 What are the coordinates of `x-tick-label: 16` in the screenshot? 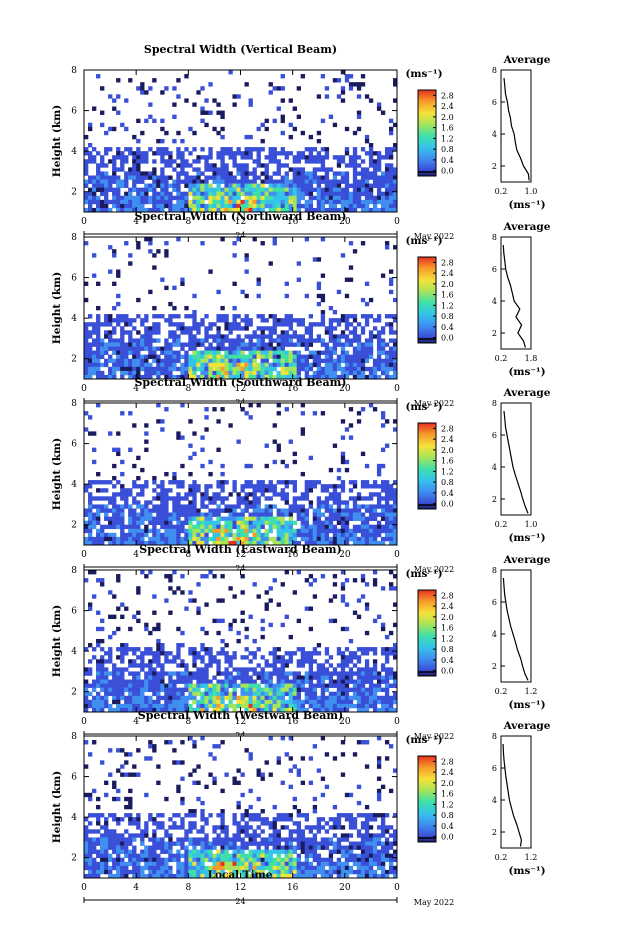 It's located at (293, 222).